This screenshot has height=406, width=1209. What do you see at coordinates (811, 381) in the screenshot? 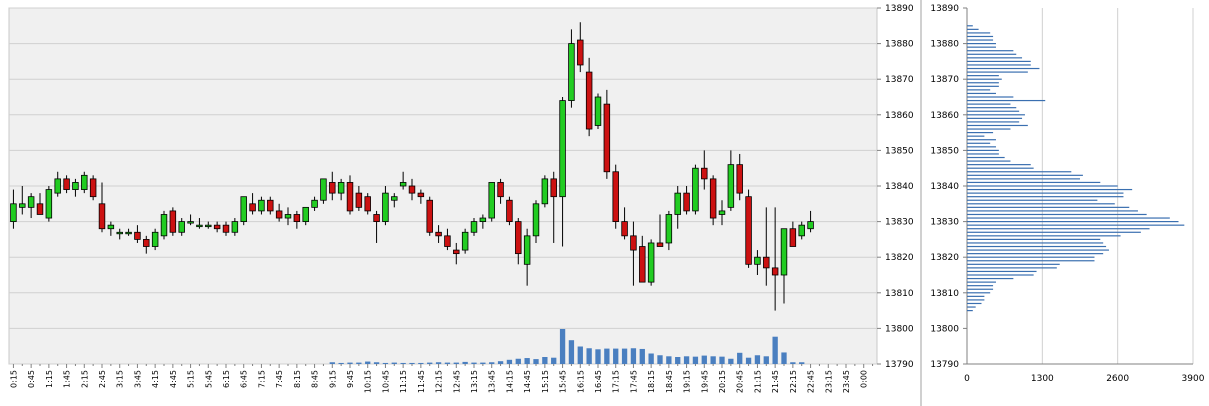
I see `x-tick-label: 22:45` at bounding box center [811, 381].